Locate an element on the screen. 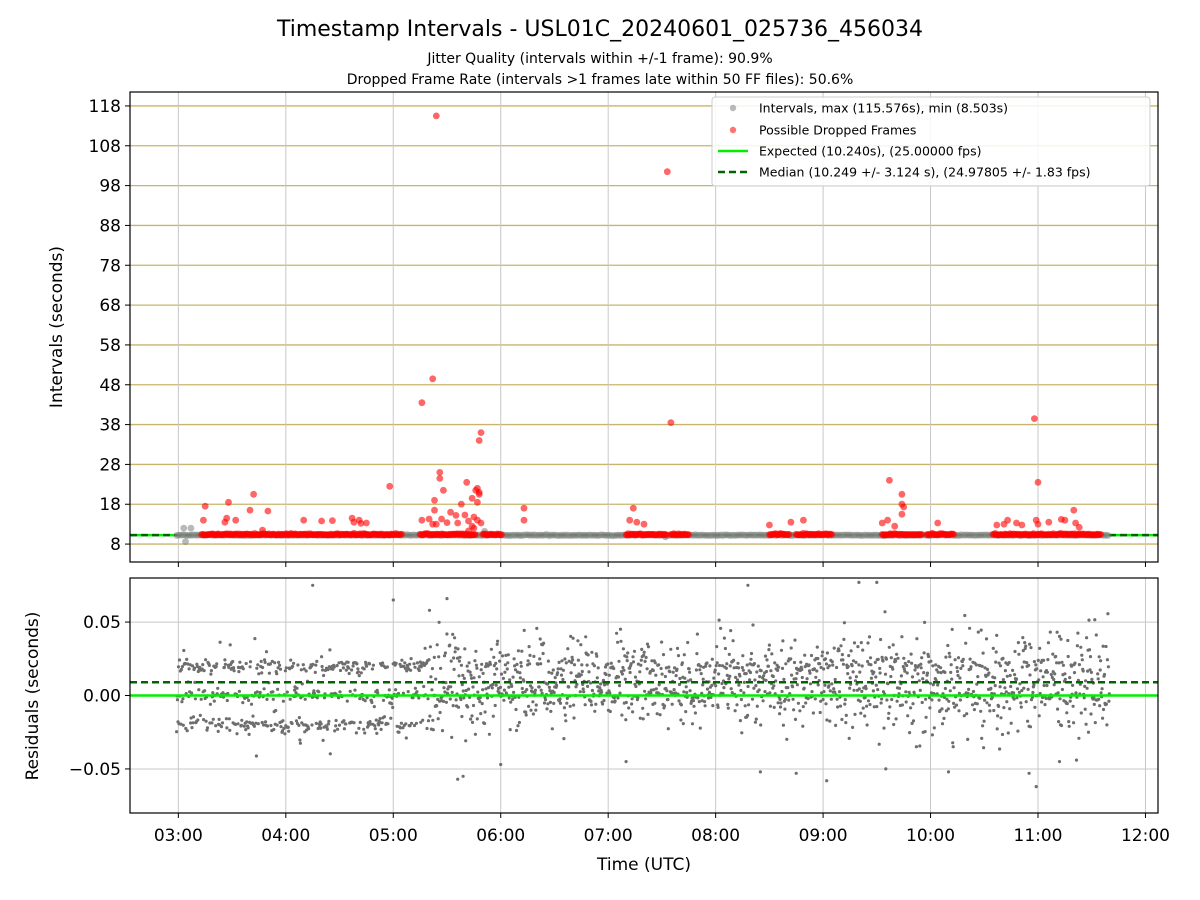 The width and height of the screenshot is (1200, 900). dropped-frame-point is located at coordinates (637, 522).